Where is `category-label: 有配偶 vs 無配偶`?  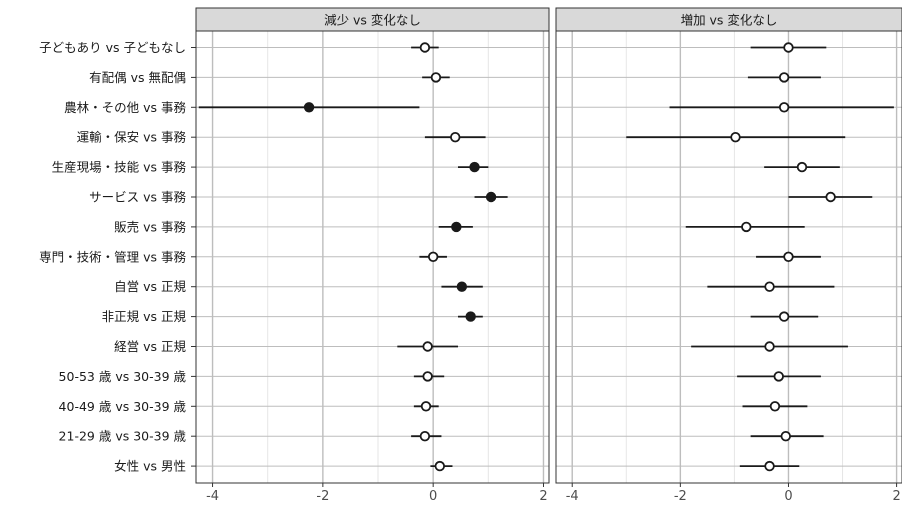 category-label: 有配偶 vs 無配偶 is located at coordinates (137, 77).